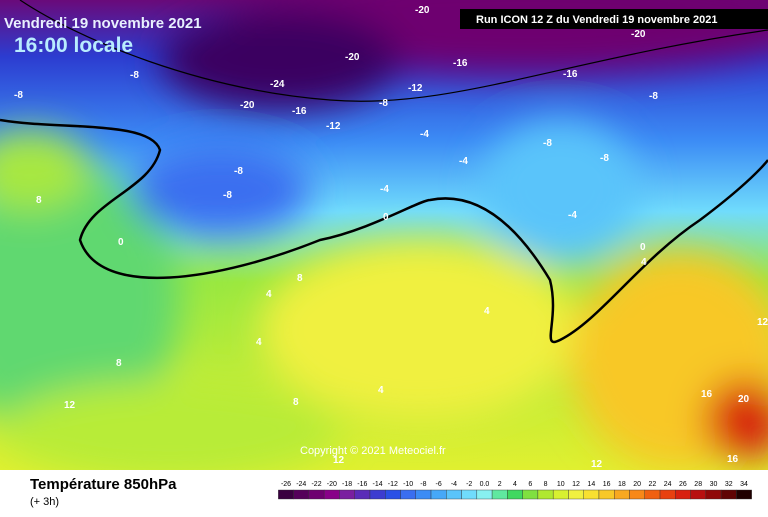 This screenshot has width=768, height=517. I want to click on legend-label: 16, so click(607, 484).